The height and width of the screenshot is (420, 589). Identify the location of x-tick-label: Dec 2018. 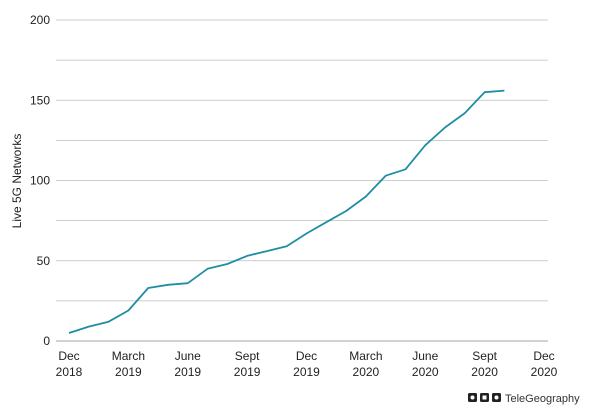
(69, 364).